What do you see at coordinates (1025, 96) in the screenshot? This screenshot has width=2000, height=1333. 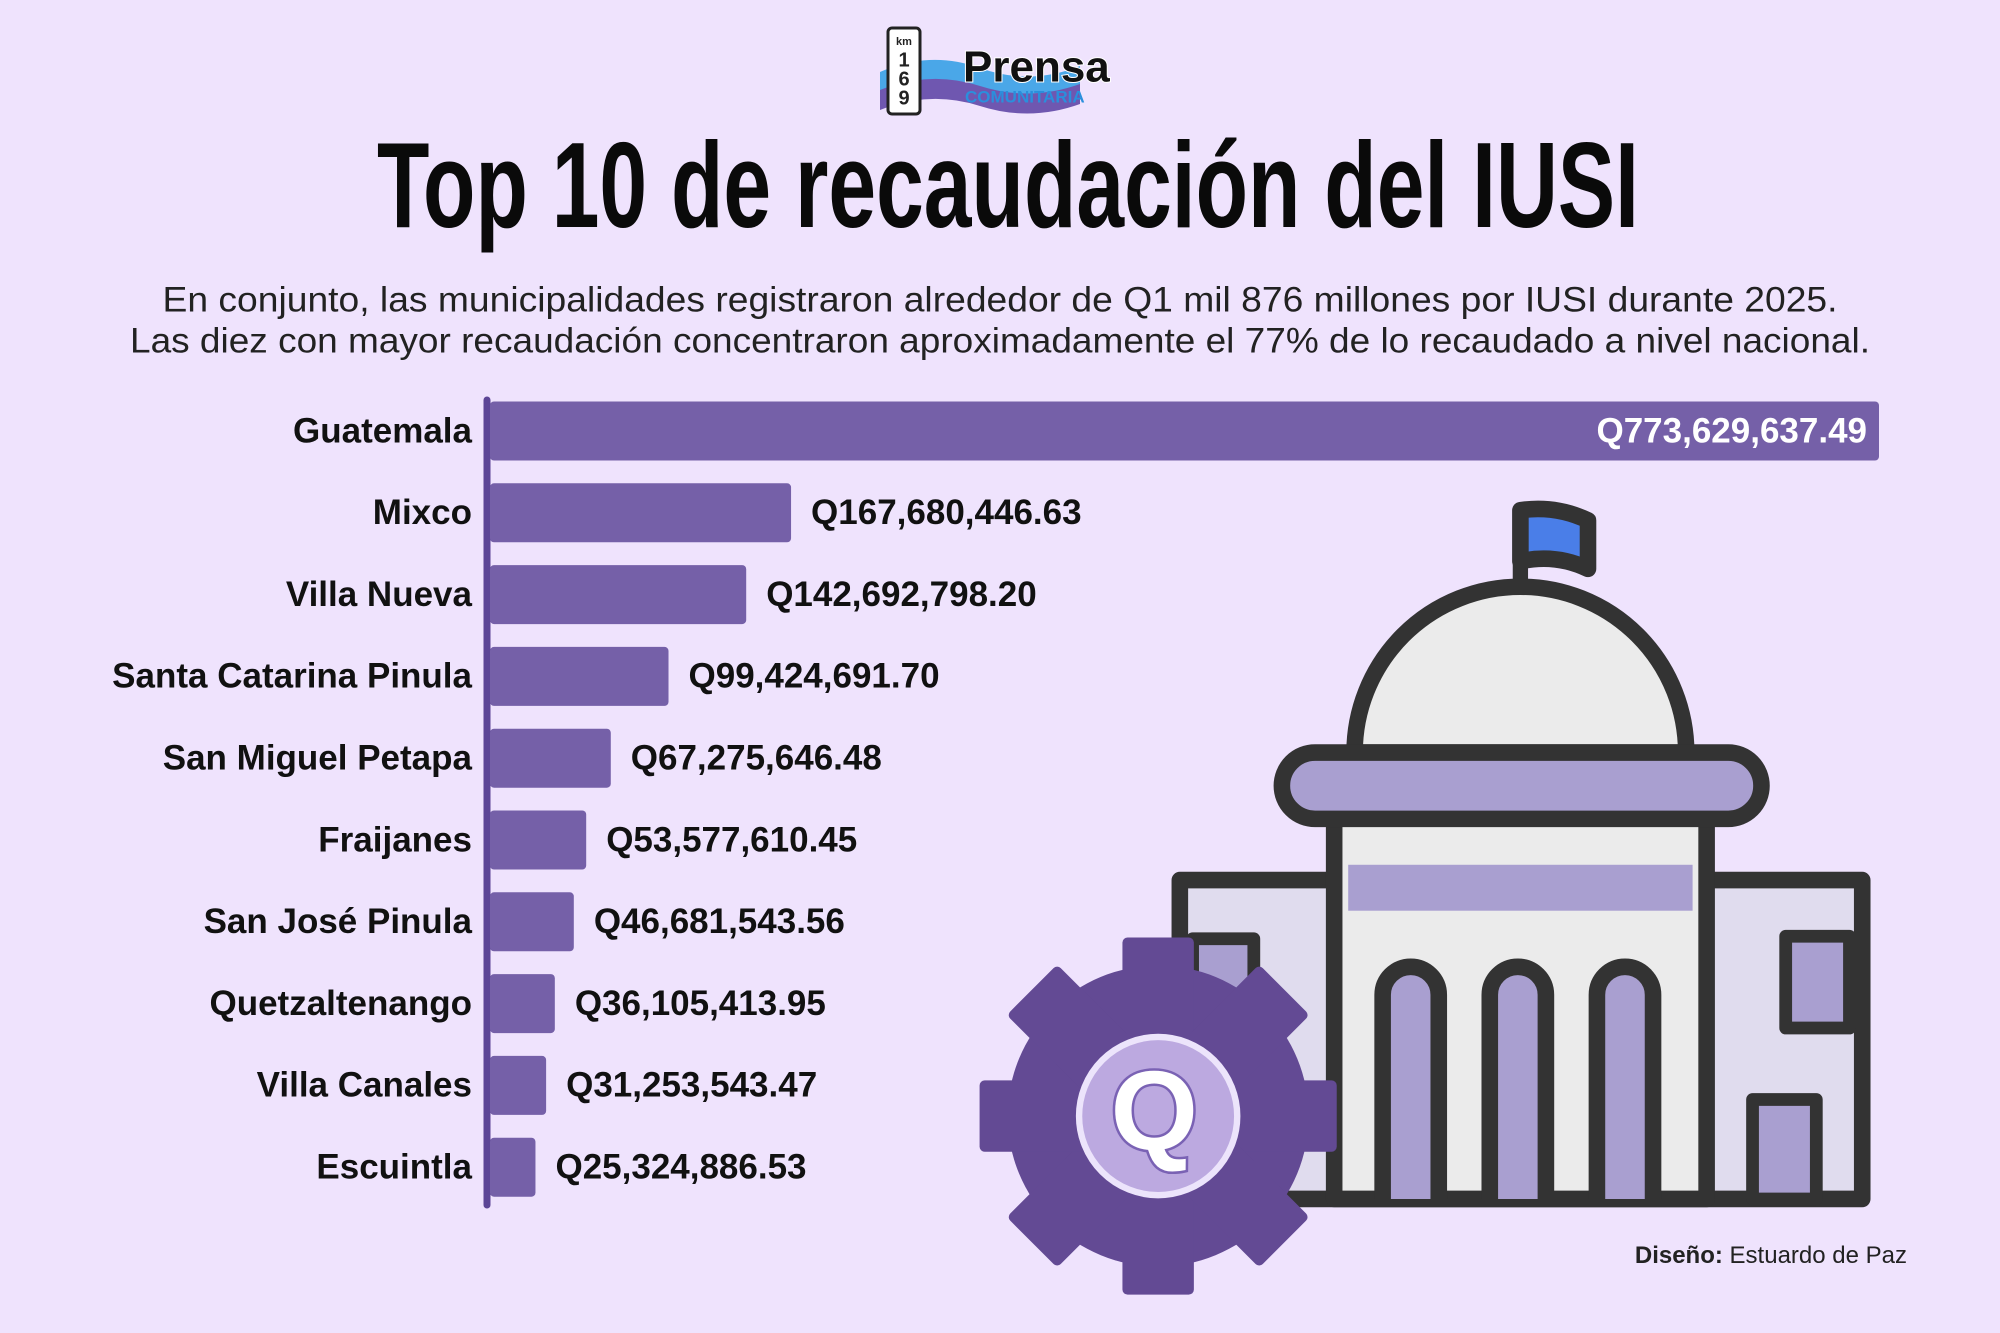 I see `logo-tagline: COMUNITARIA` at bounding box center [1025, 96].